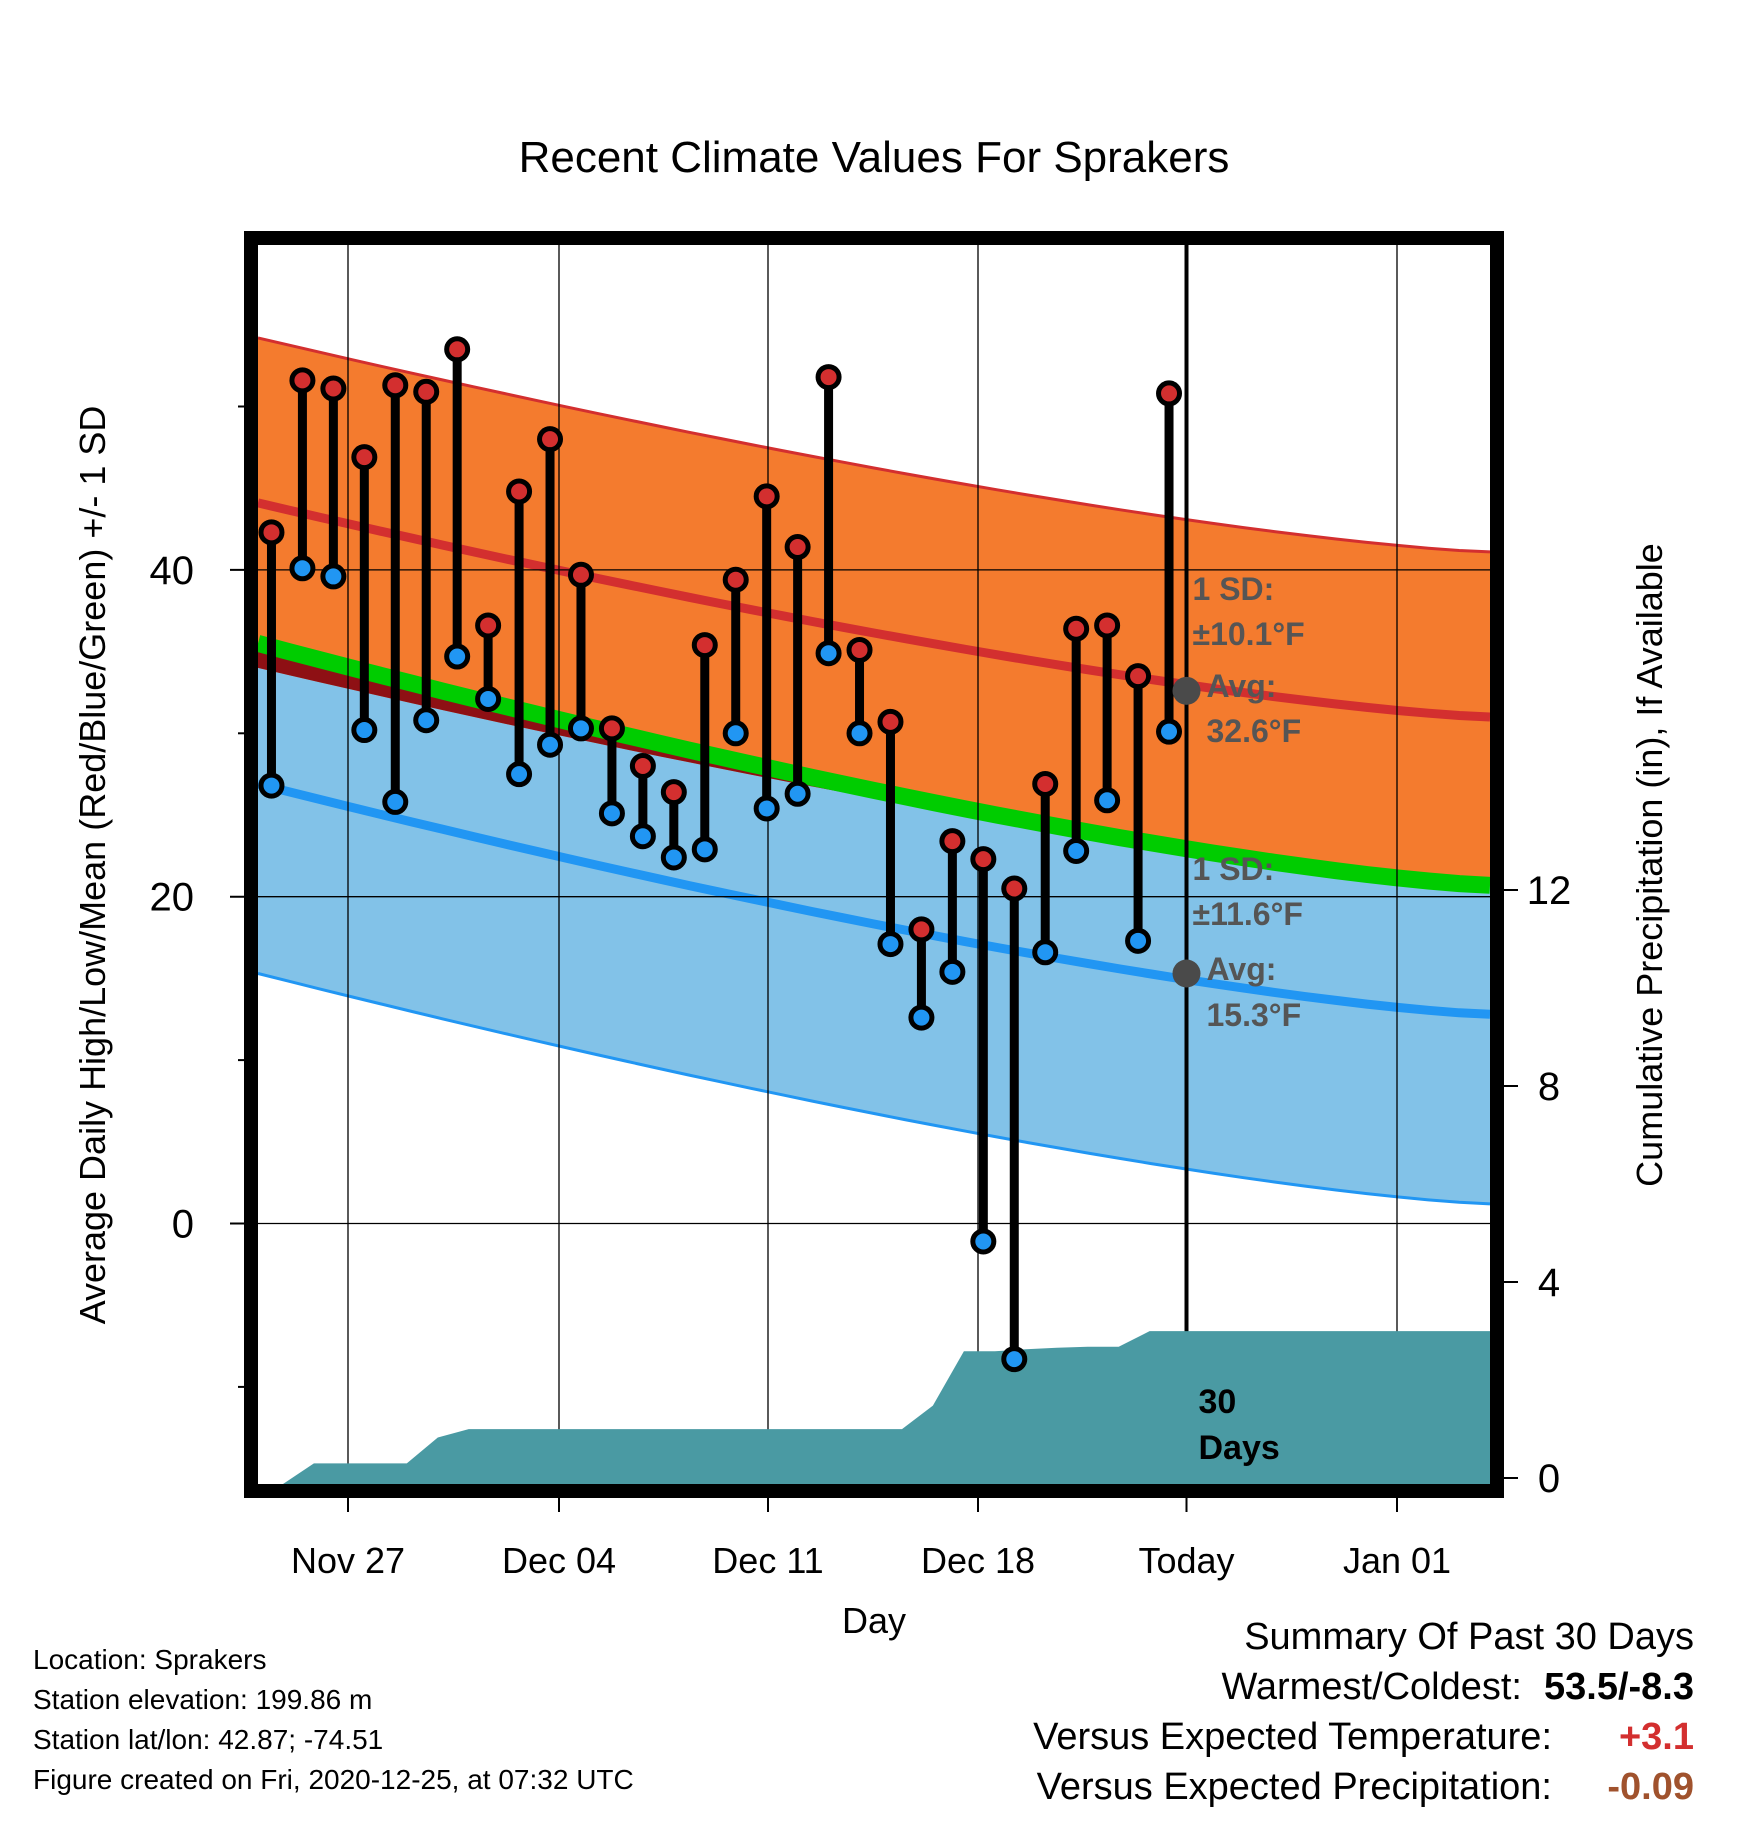 The image size is (1748, 1828). Describe the element at coordinates (203, 1699) in the screenshot. I see `elevation-text: Station elevation: 199.86 m` at that location.